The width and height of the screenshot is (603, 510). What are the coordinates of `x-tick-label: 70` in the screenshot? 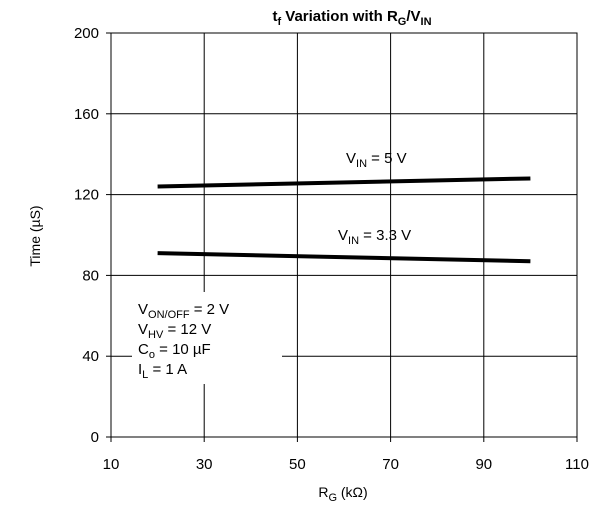 It's located at (390, 464).